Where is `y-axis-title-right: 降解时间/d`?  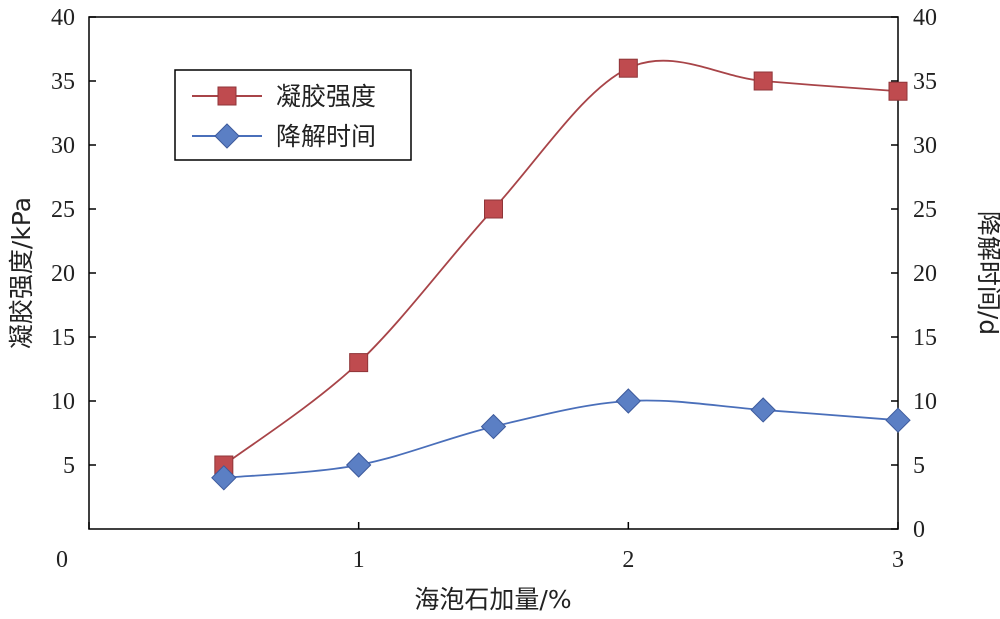 y-axis-title-right: 降解时间/d is located at coordinates (987, 273).